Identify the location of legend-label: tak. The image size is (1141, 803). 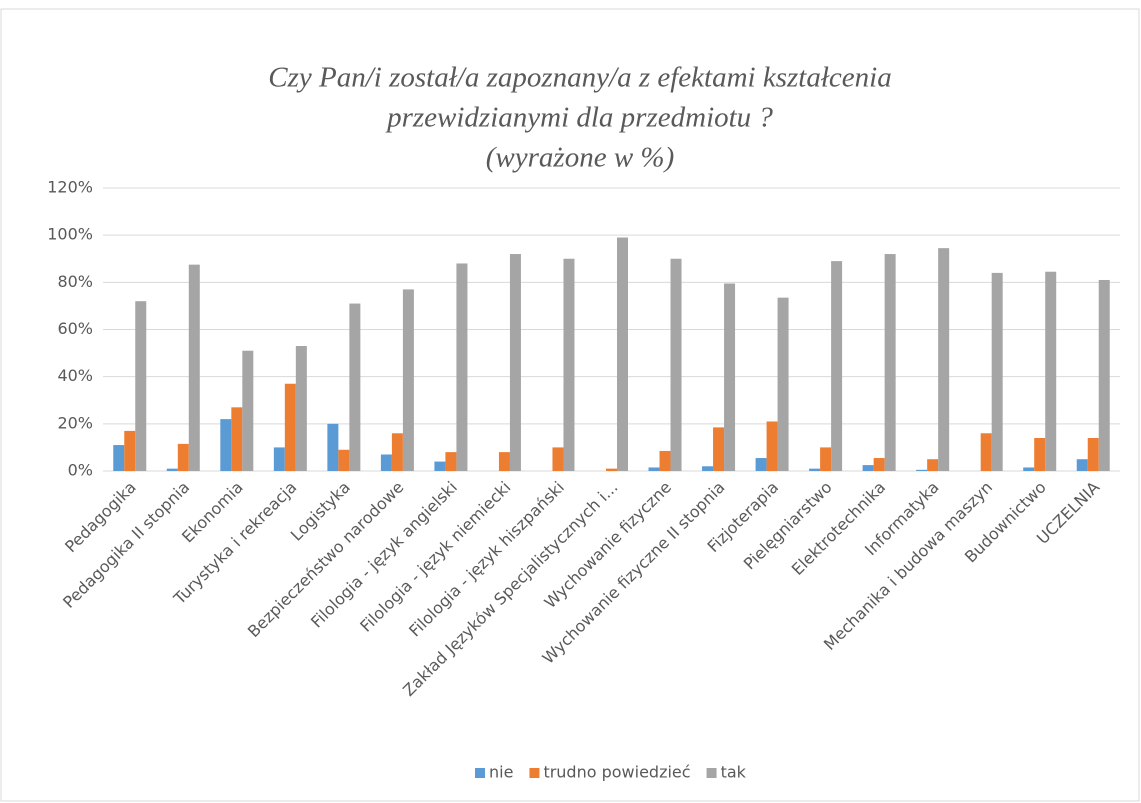
(734, 772).